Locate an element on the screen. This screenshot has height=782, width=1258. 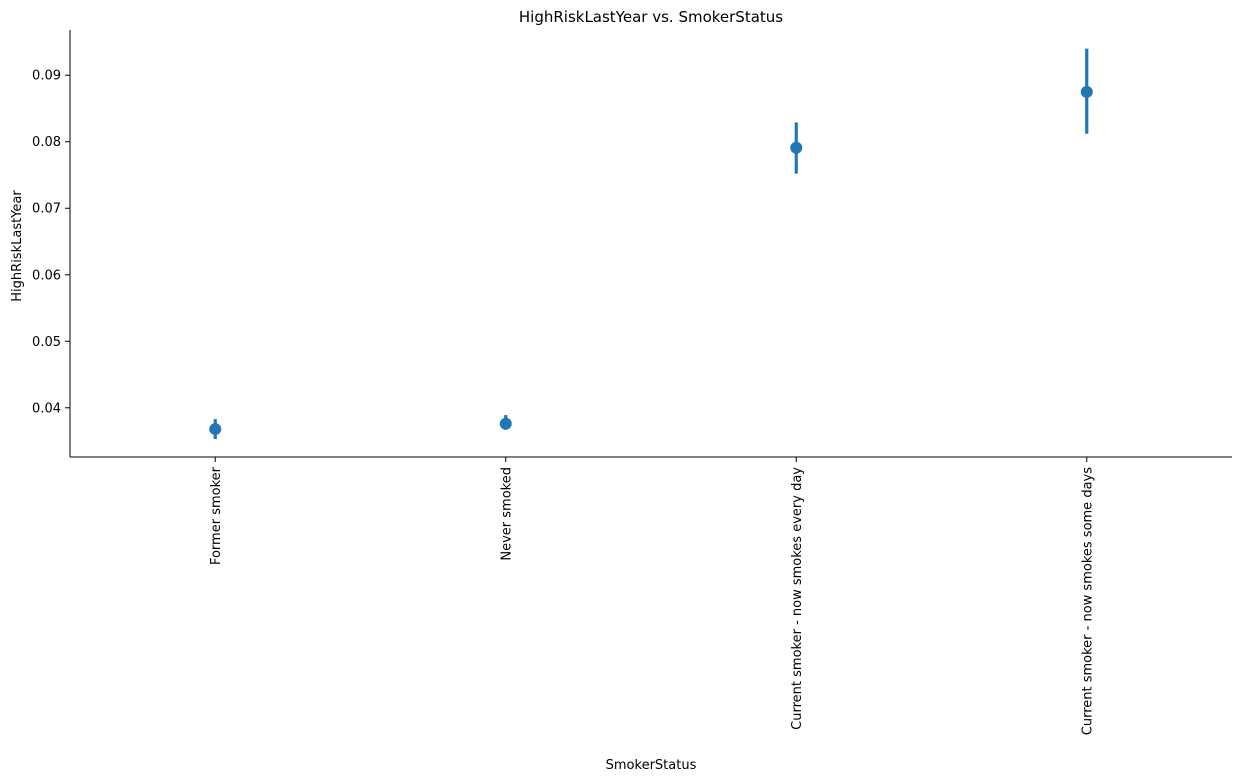
x-tick-label: Former smoker is located at coordinates (216, 515).